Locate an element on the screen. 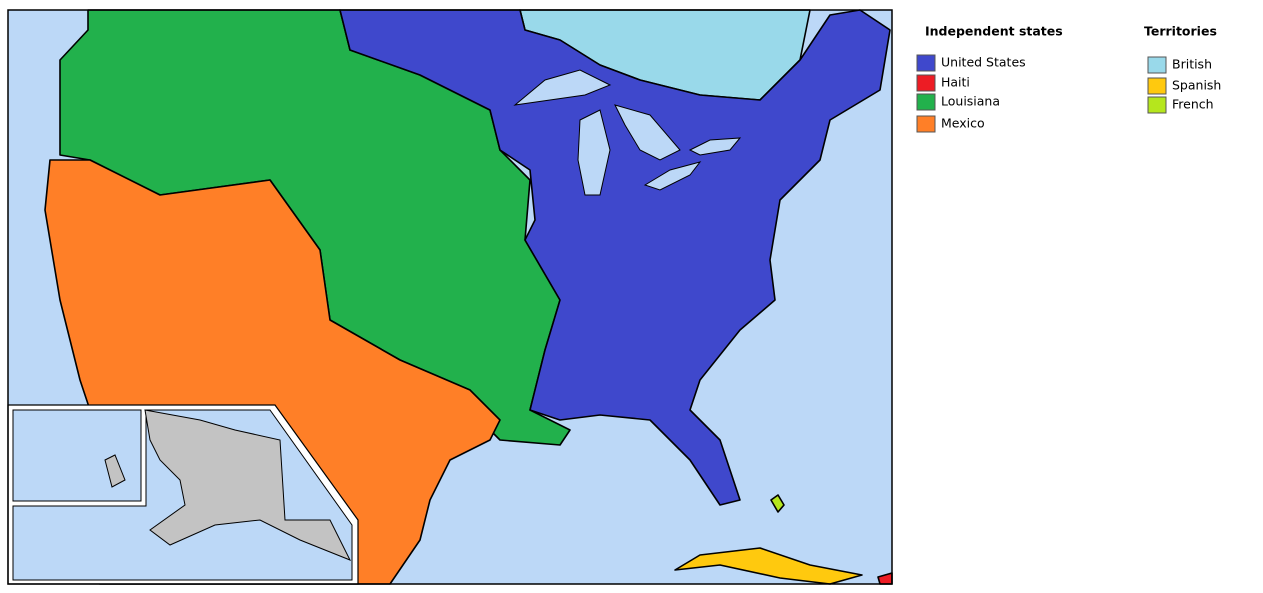 The image size is (1263, 593). legend-label: British is located at coordinates (1192, 64).